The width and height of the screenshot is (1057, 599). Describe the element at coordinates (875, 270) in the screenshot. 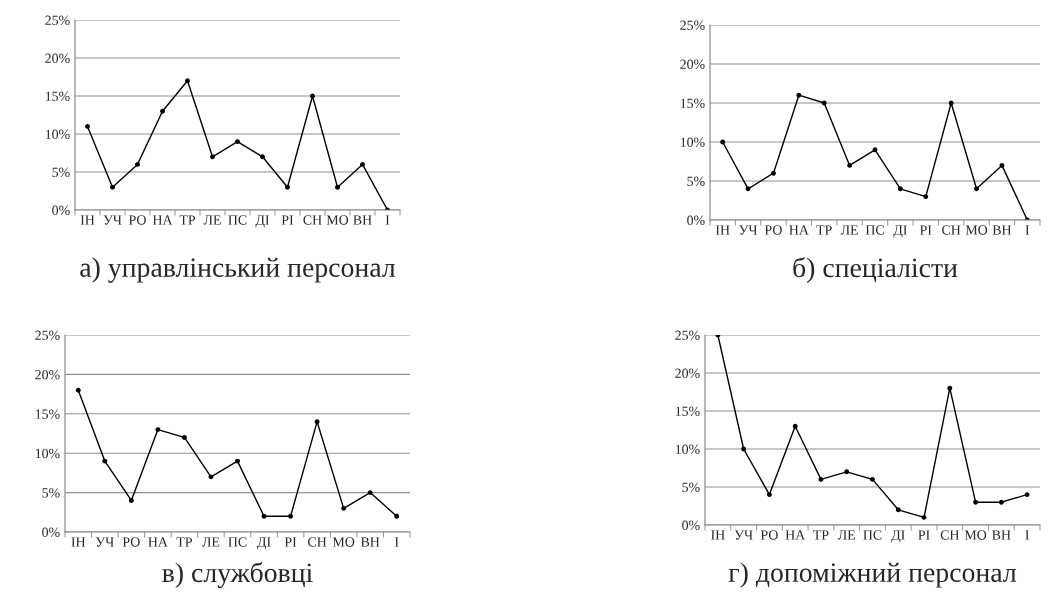

I see `text: б) спеціалісти` at that location.